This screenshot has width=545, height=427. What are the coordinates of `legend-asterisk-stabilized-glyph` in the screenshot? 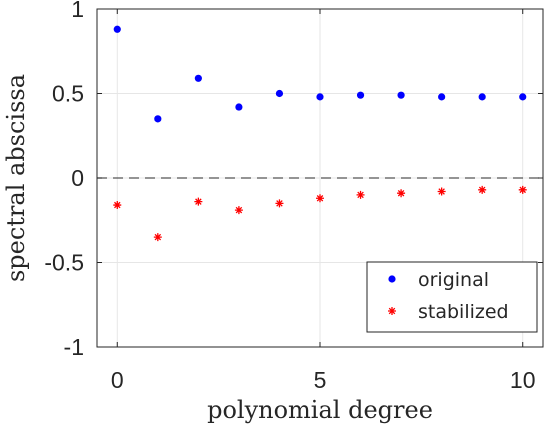 It's located at (392, 311).